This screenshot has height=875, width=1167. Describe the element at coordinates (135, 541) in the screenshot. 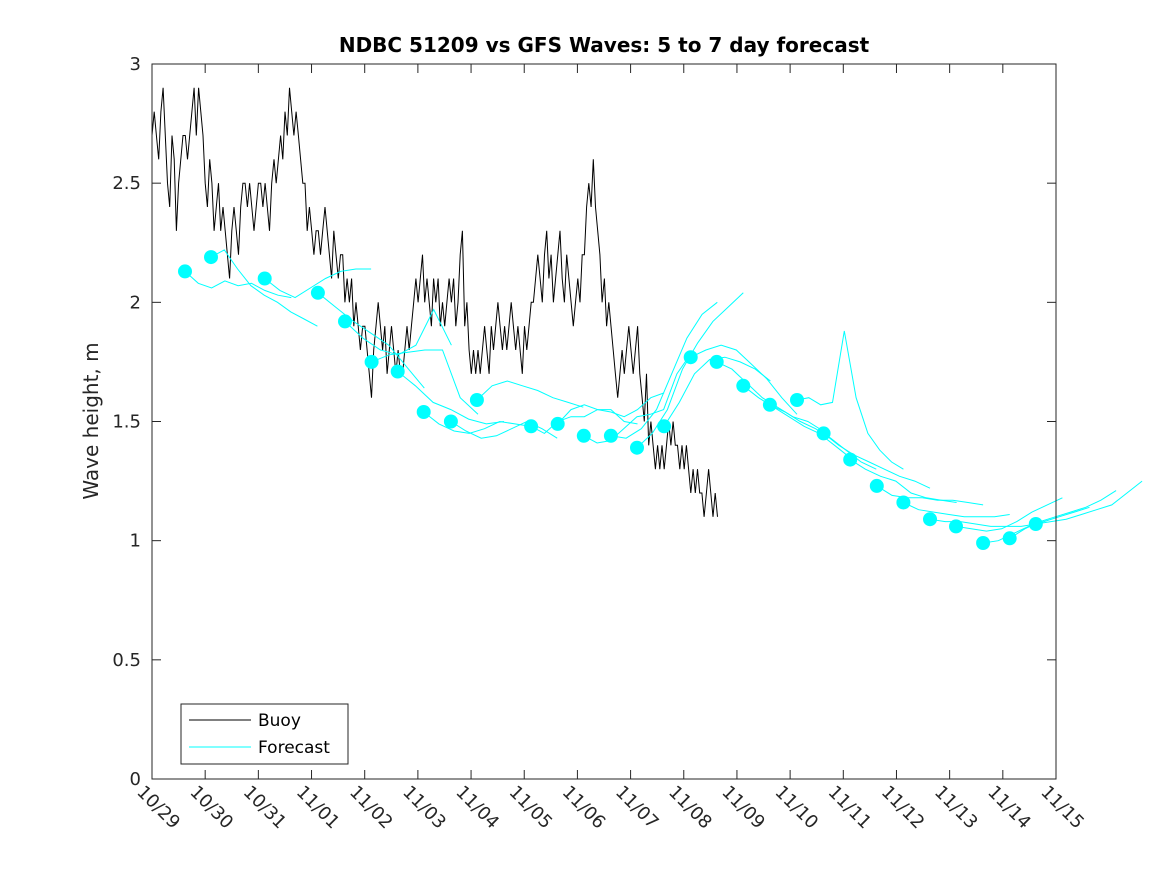

I see `y-tick-label: 1` at that location.